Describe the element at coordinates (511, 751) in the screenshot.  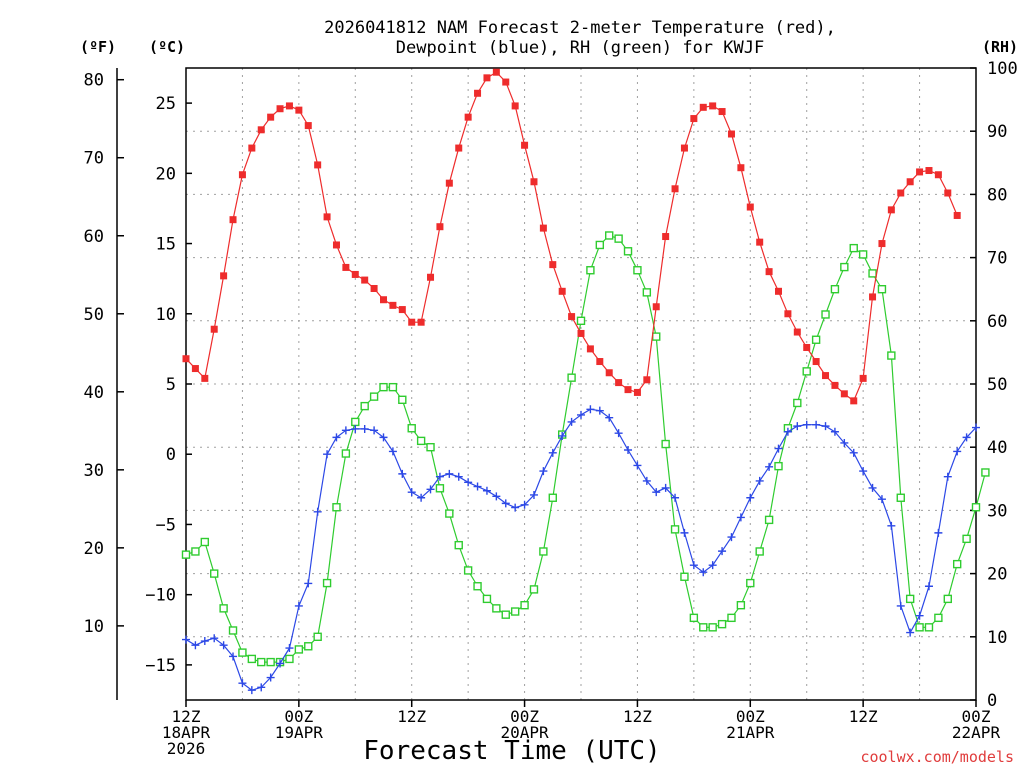
I see `x-axis-title: Forecast Time (UTC)` at that location.